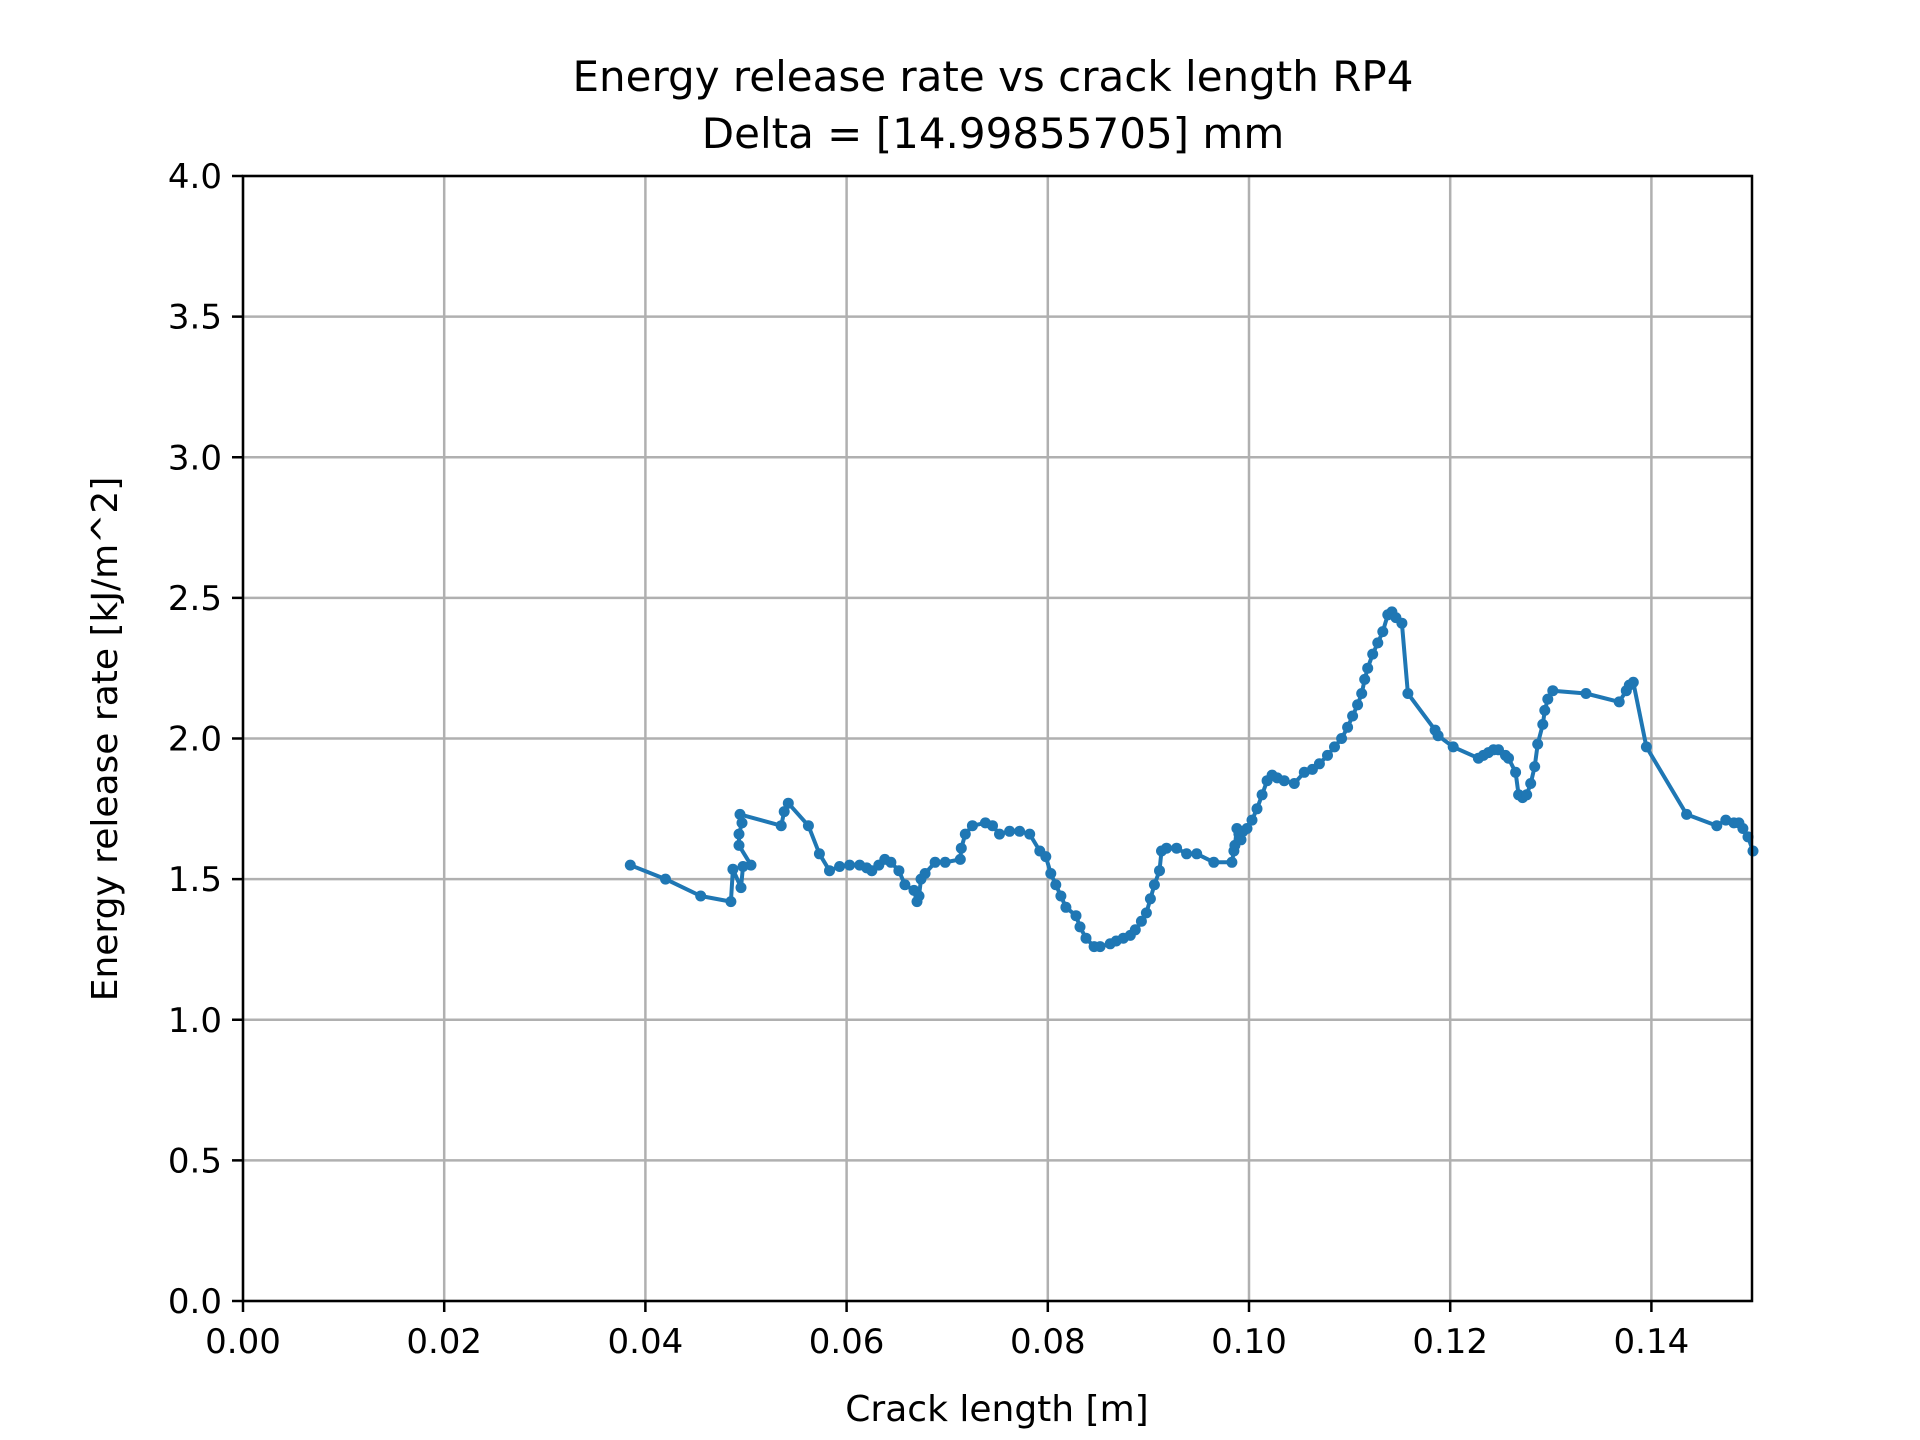 The image size is (1920, 1440). I want to click on y-tick-label: 2.0, so click(195, 740).